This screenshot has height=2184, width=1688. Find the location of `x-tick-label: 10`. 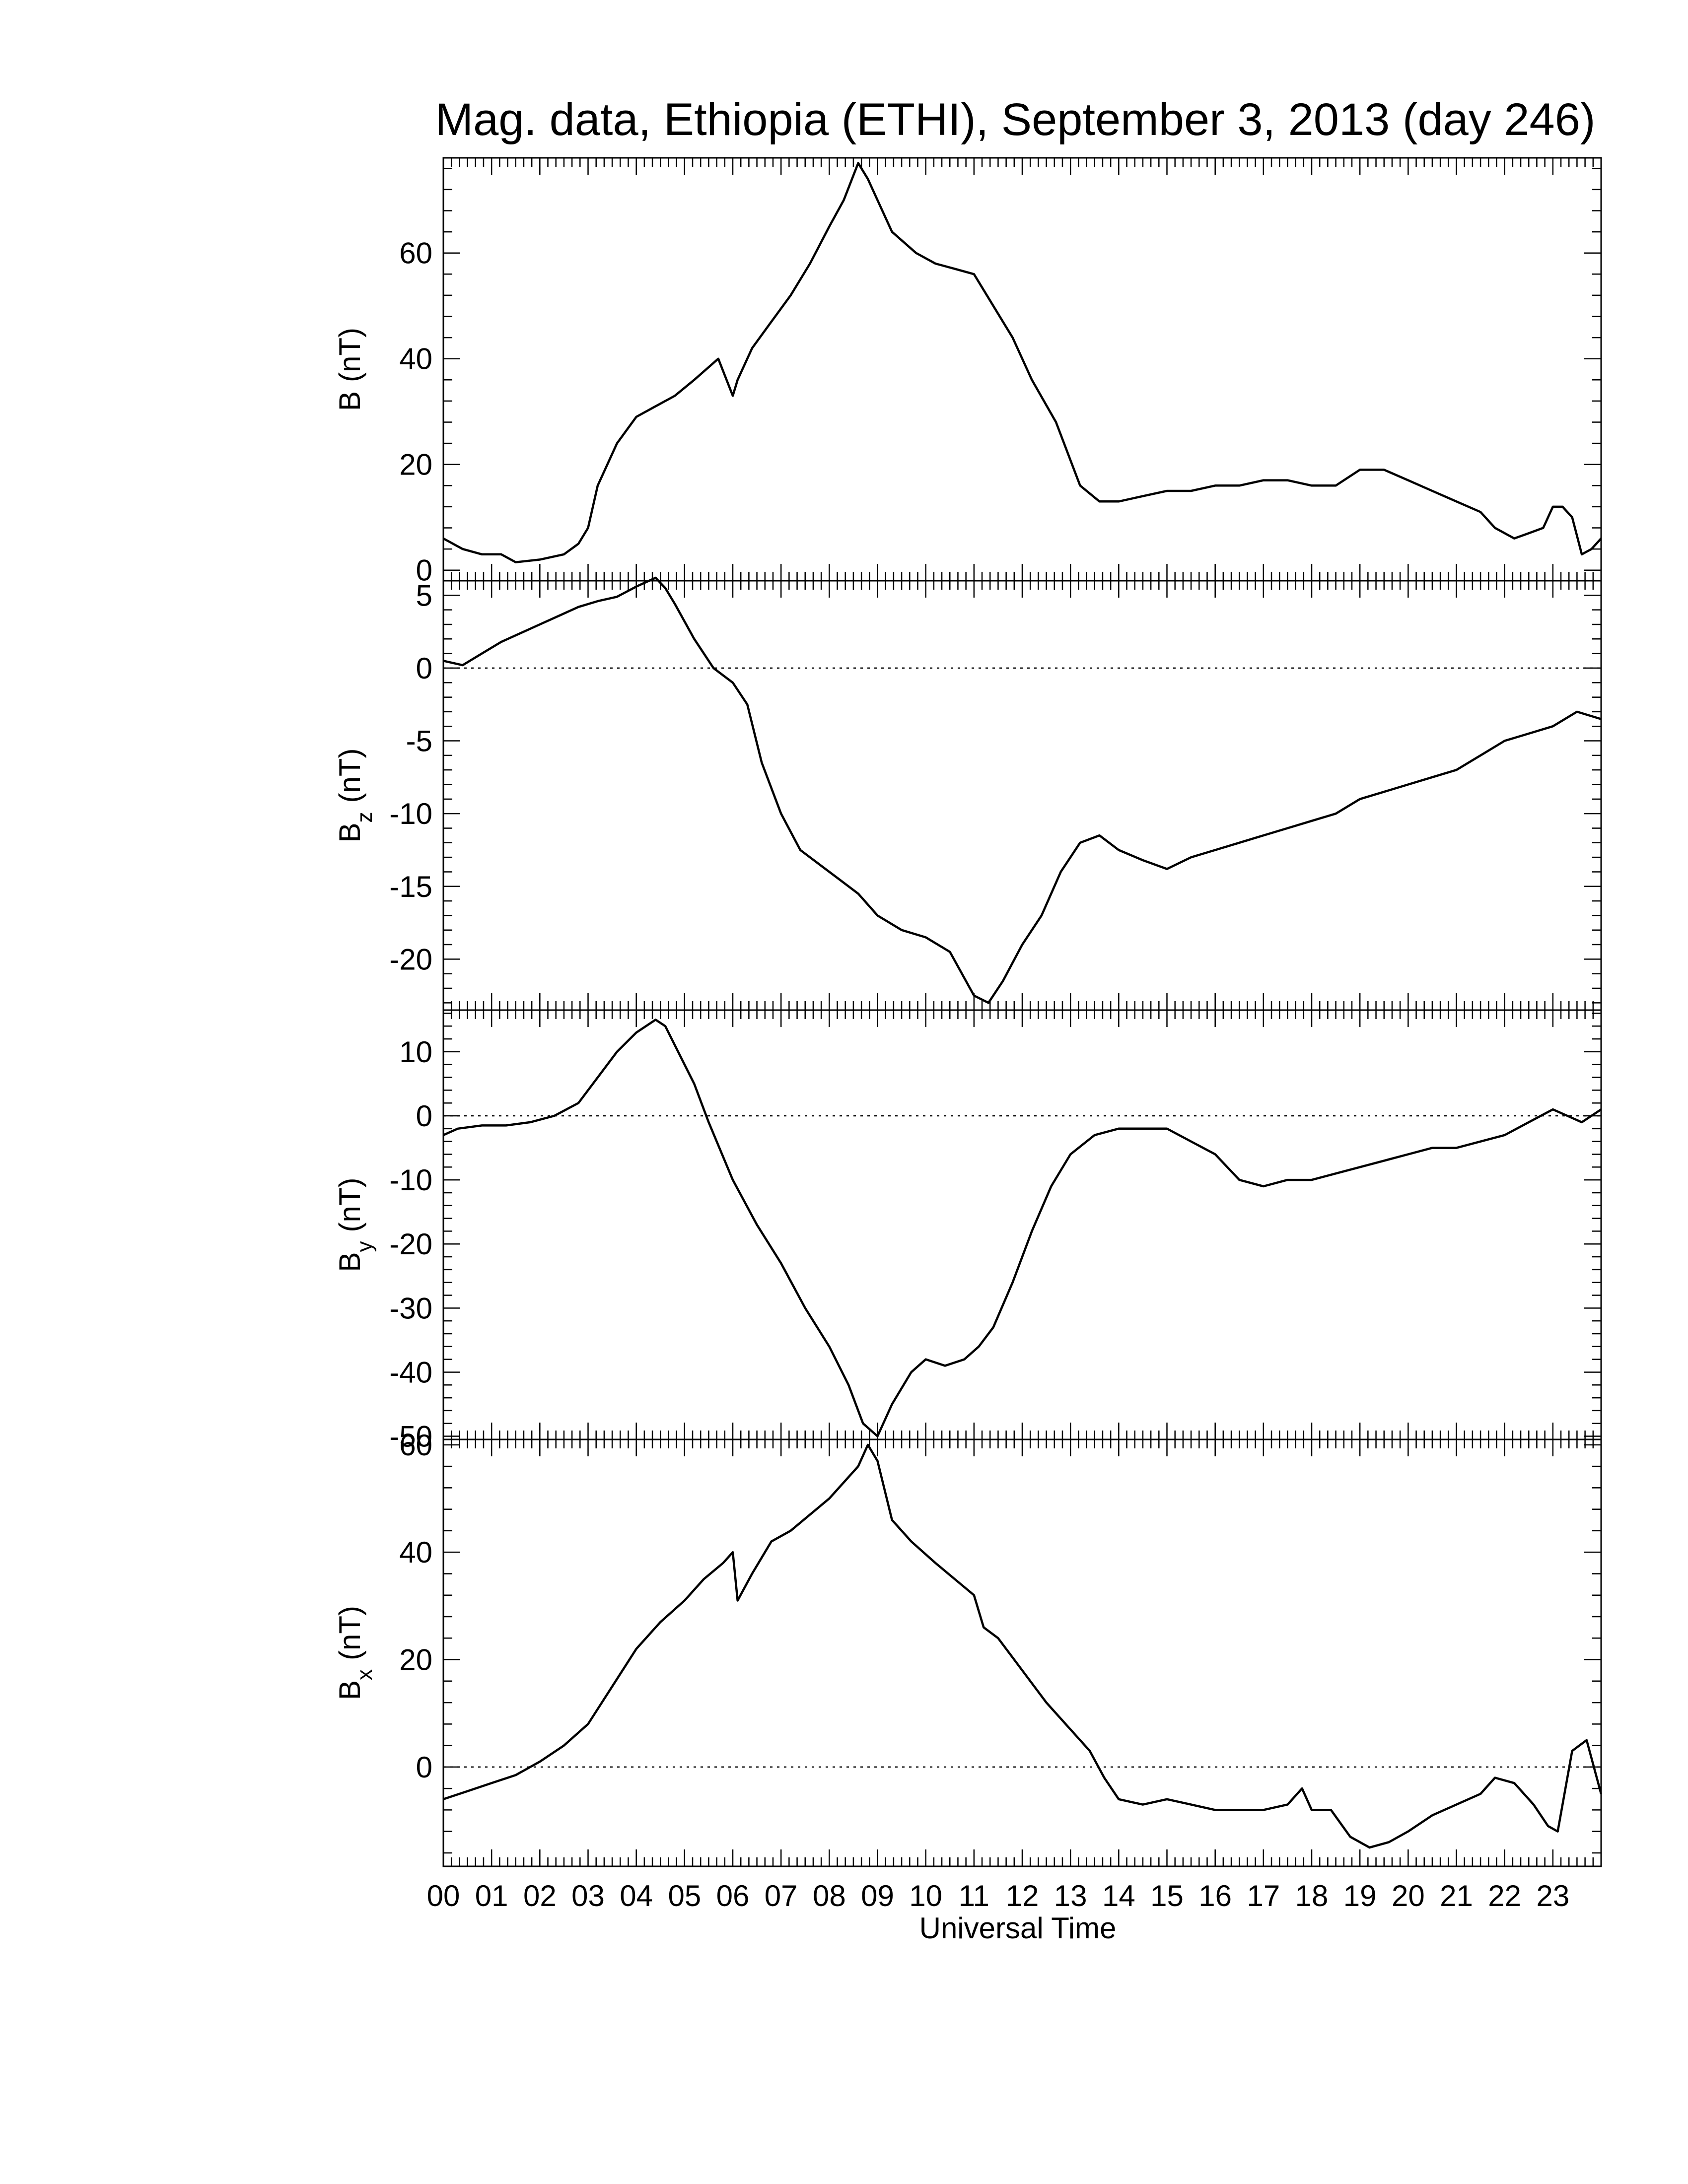

x-tick-label: 10 is located at coordinates (925, 1895).